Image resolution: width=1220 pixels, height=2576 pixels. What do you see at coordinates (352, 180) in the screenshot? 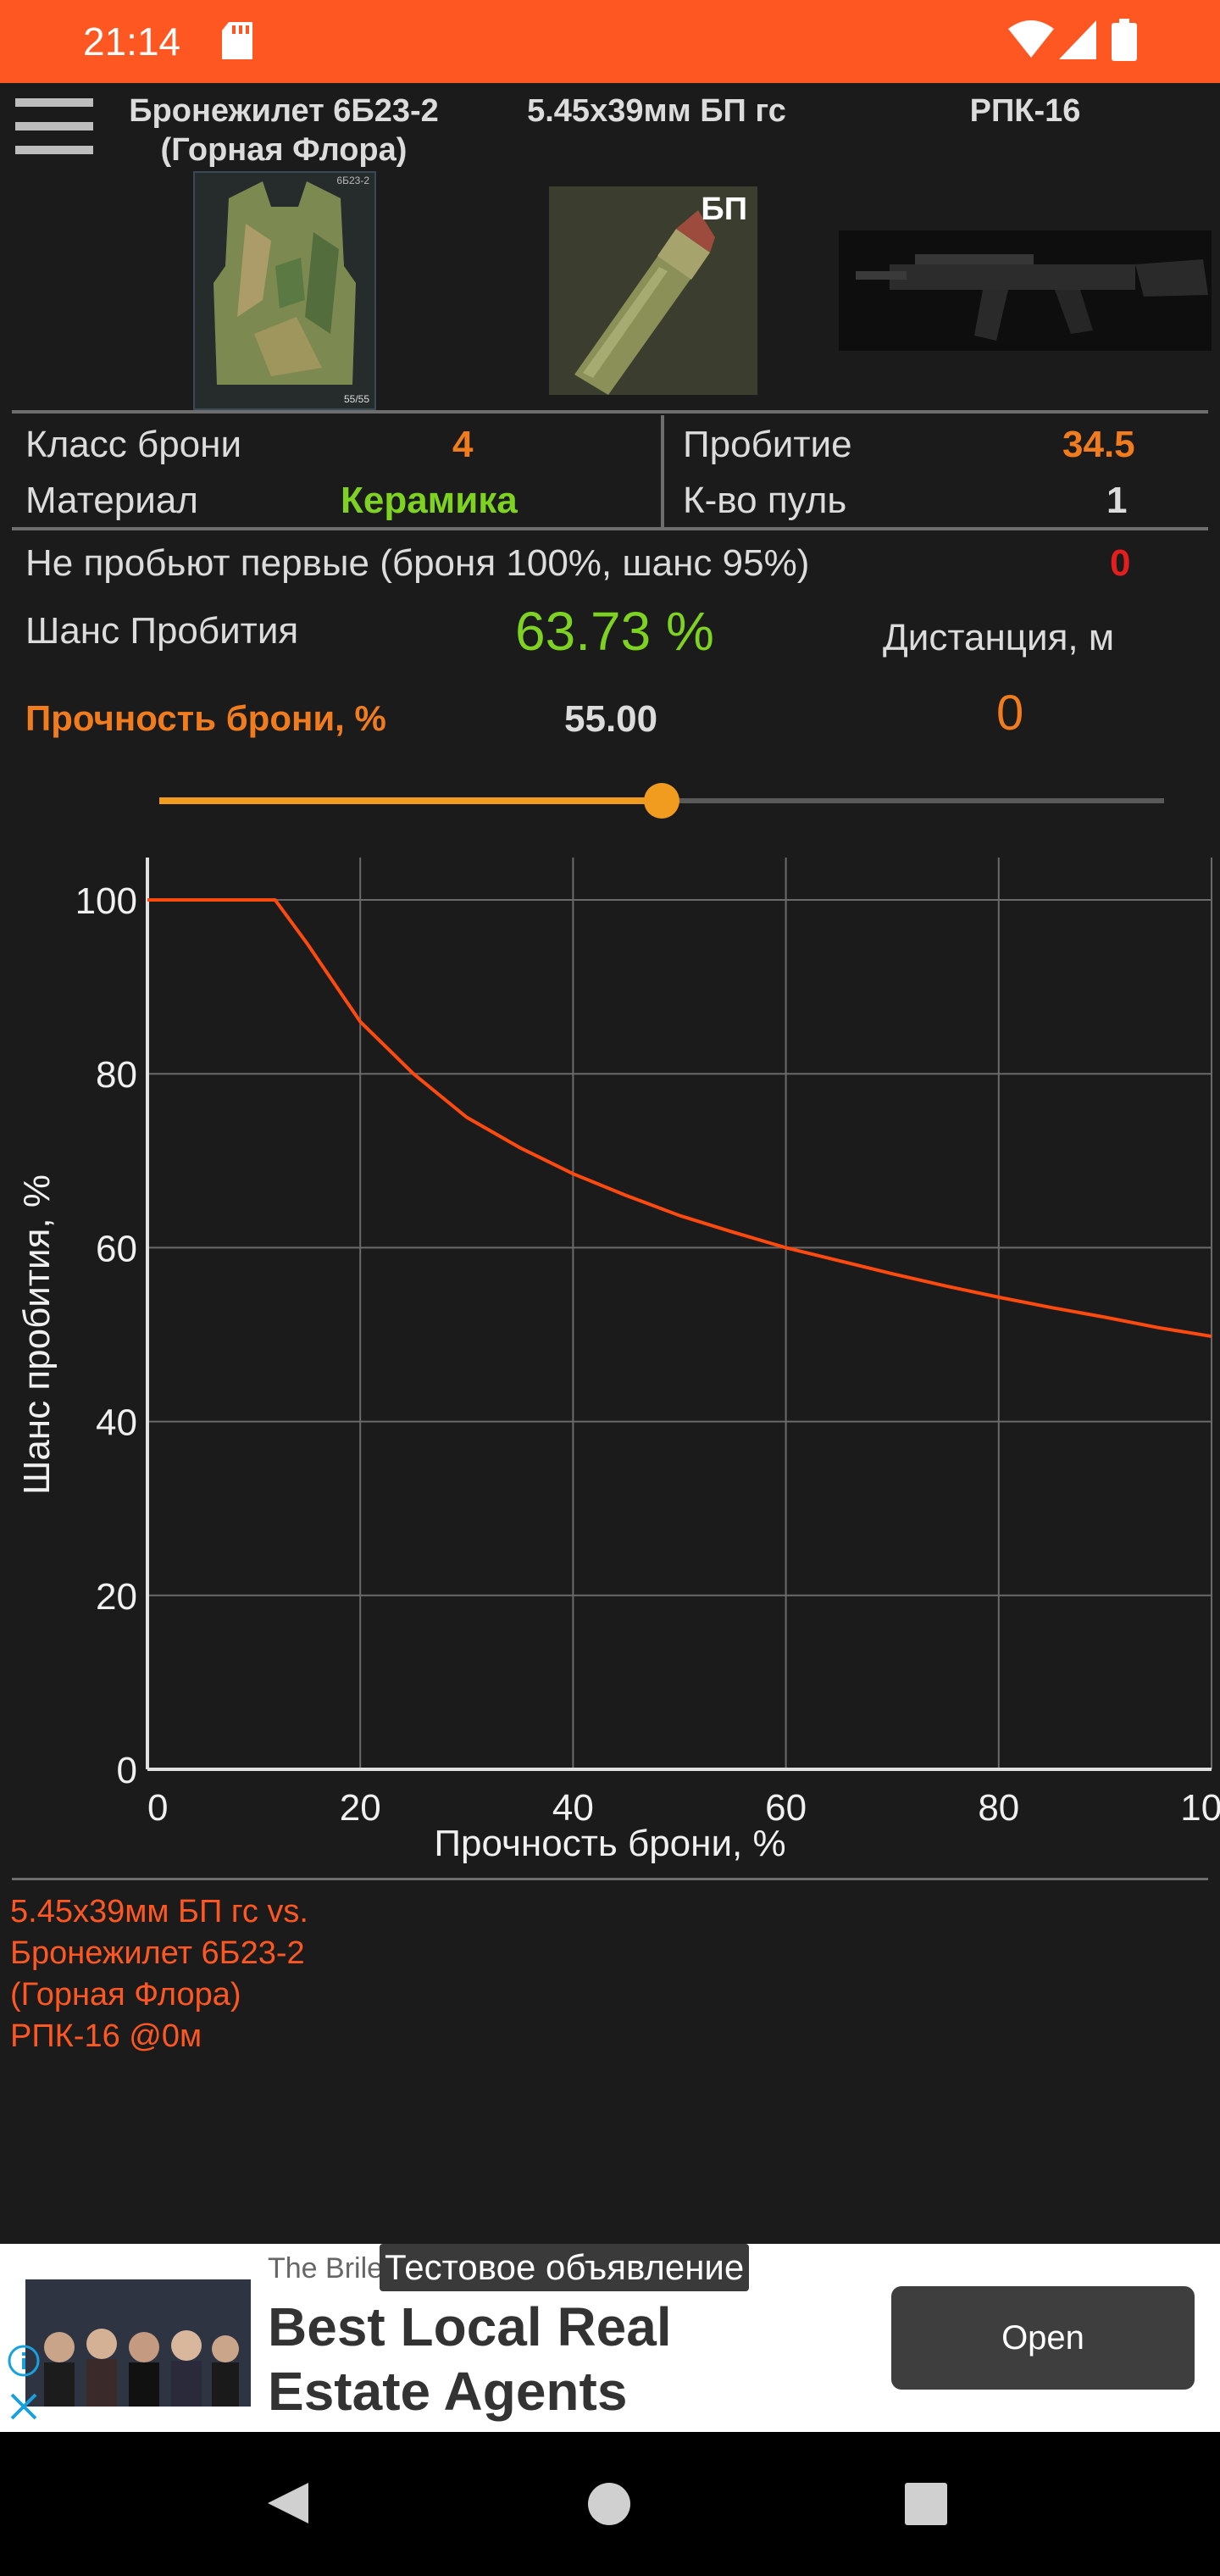
I see `armor-image-tag: 6Б23-2` at bounding box center [352, 180].